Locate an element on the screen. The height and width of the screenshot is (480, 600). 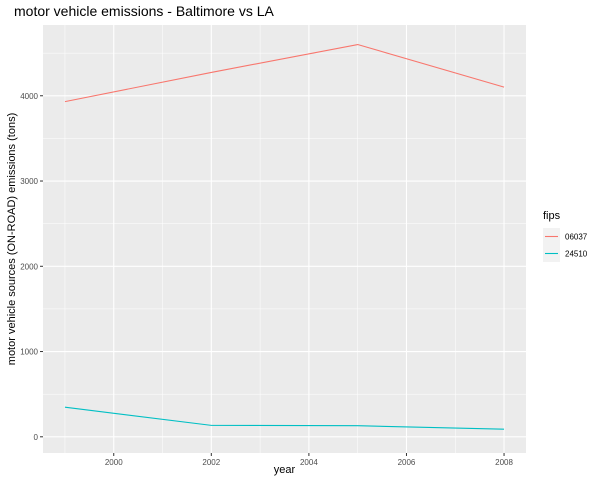
y-tick-label: 0 is located at coordinates (36, 437).